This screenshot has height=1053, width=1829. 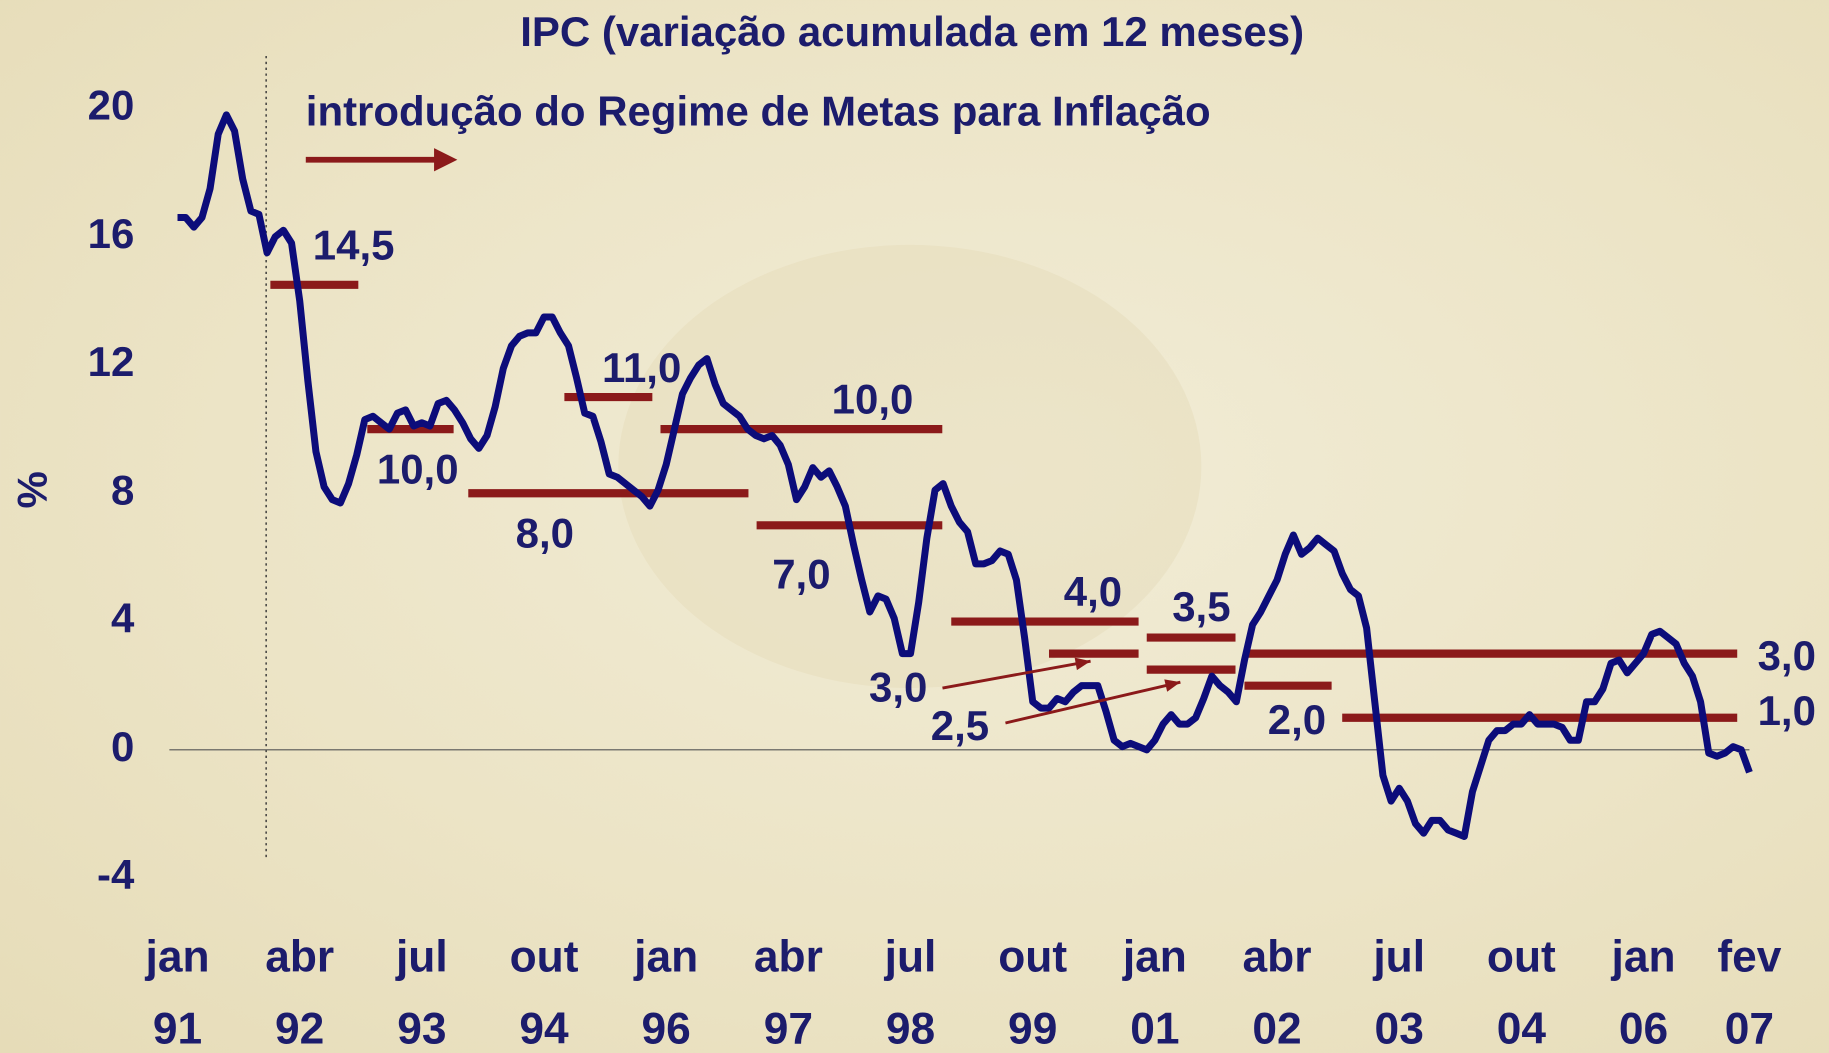 What do you see at coordinates (1297, 719) in the screenshot?
I see `target-label: 2,0` at bounding box center [1297, 719].